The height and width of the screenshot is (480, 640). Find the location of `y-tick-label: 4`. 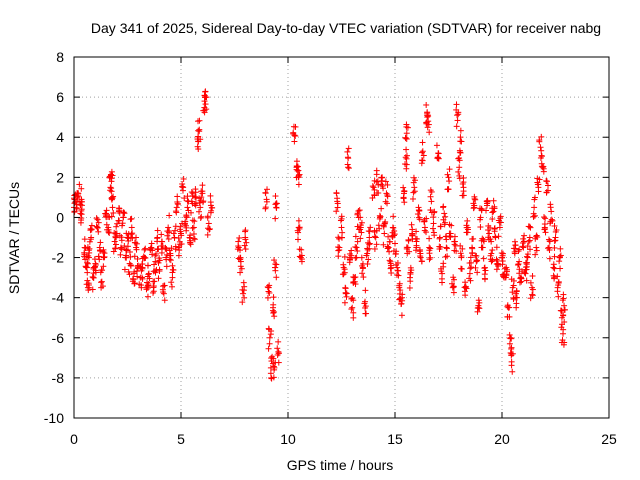

y-tick-label: 4 is located at coordinates (60, 137).